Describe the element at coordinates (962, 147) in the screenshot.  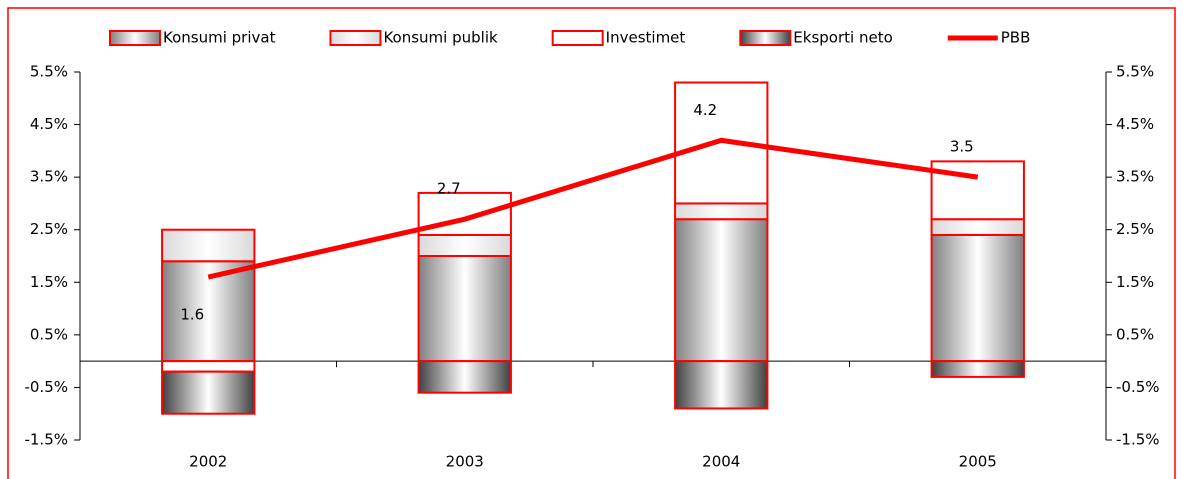
I see `data-label: 3.5` at that location.